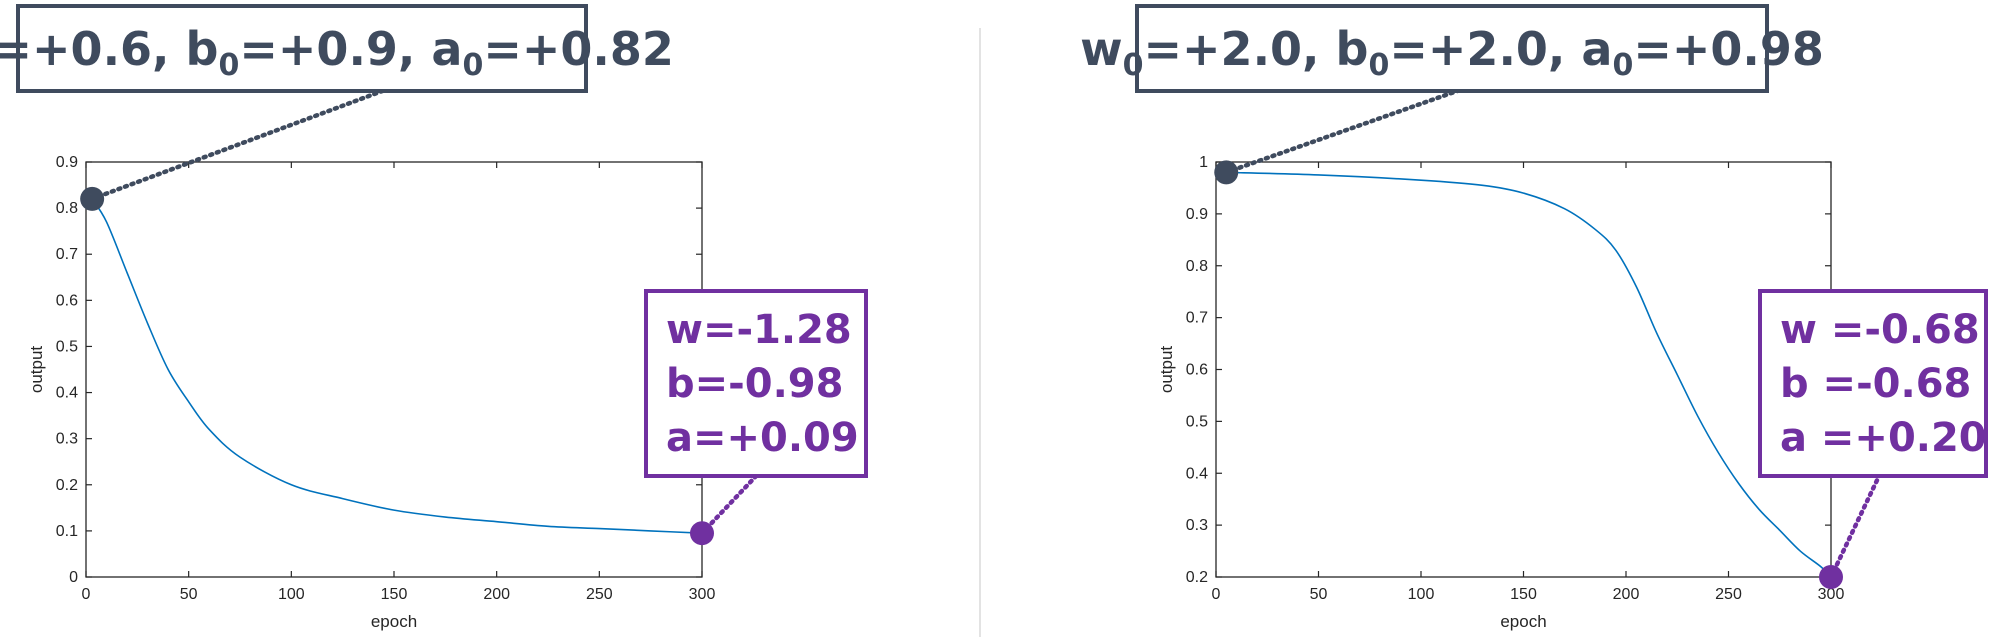 The image size is (2005, 637). What do you see at coordinates (759, 330) in the screenshot?
I see `final-w-label: w=-1.28` at bounding box center [759, 330].